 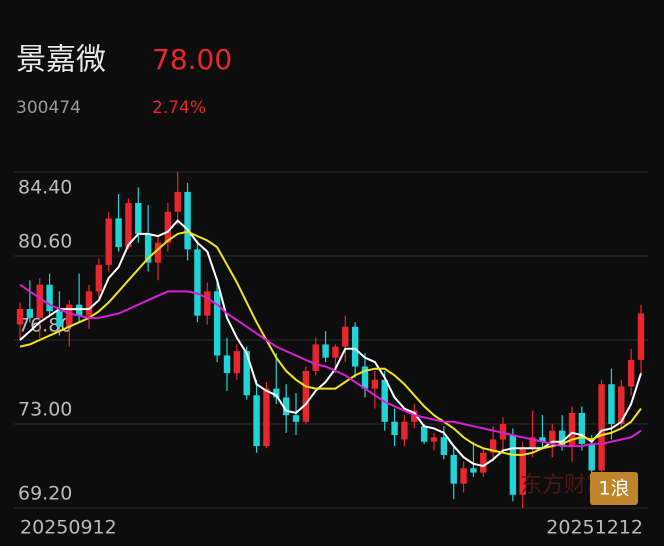 I want to click on stock-name: 景嘉微, so click(x=61, y=60).